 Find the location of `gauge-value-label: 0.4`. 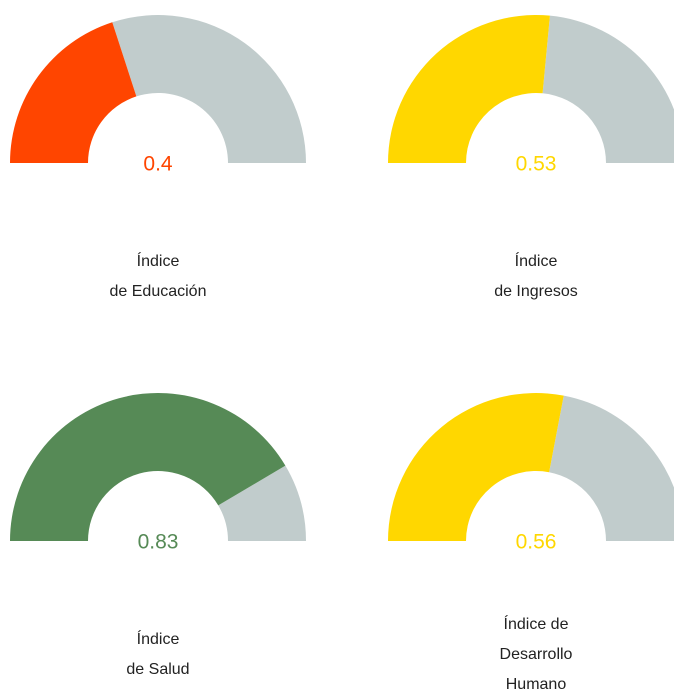

gauge-value-label: 0.4 is located at coordinates (158, 164).